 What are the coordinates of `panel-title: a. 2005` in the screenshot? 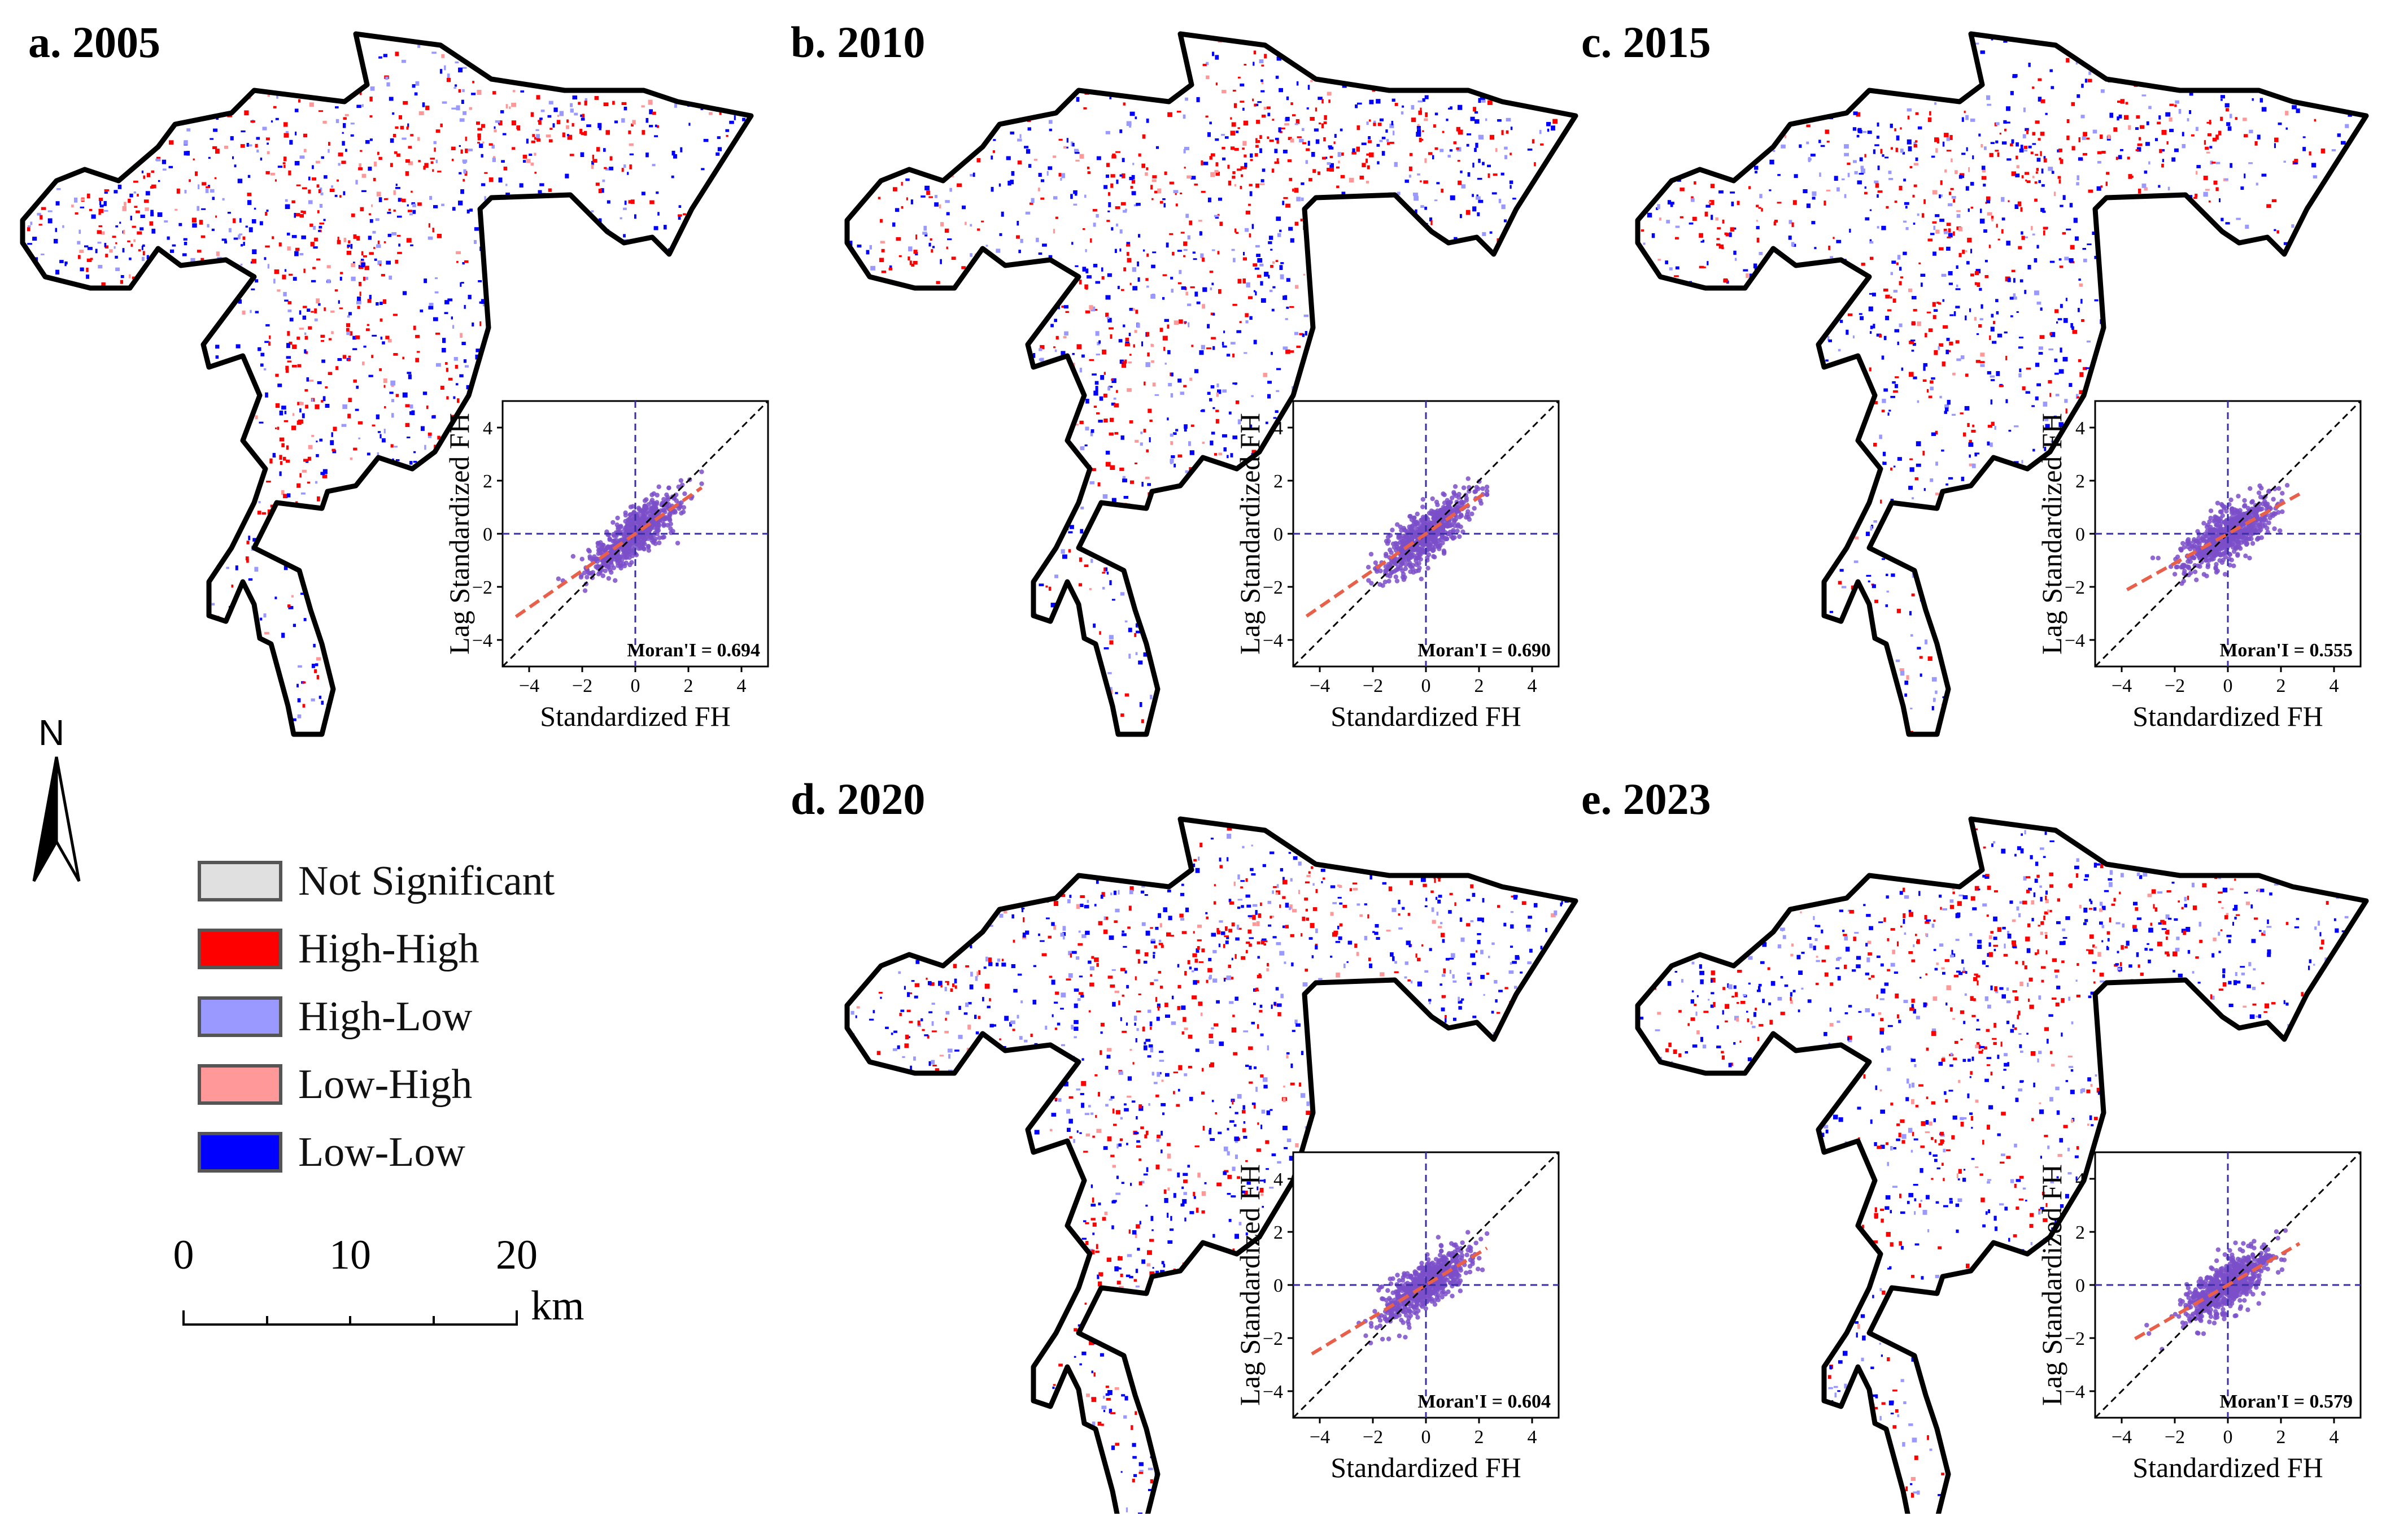 It's located at (94, 42).